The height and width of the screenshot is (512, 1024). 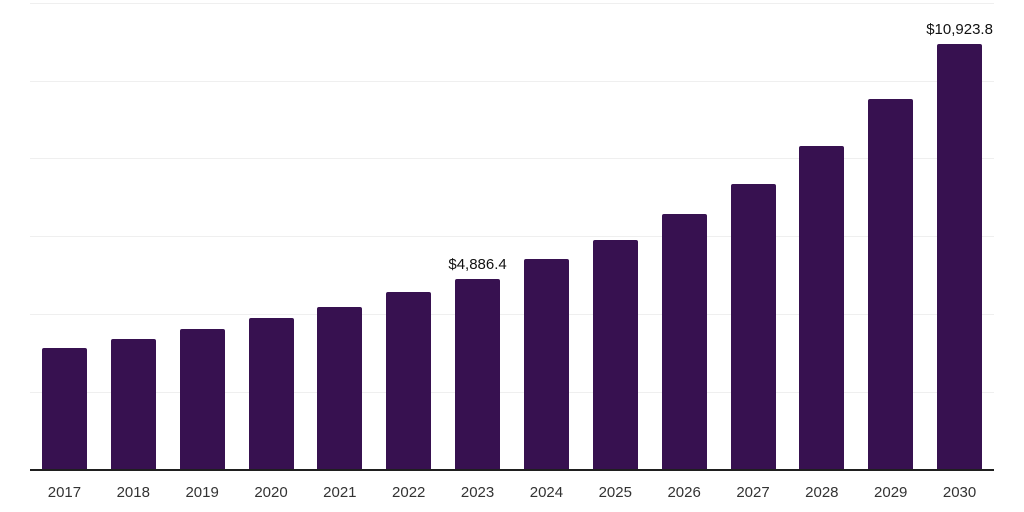 I want to click on bar-2030, so click(x=960, y=256).